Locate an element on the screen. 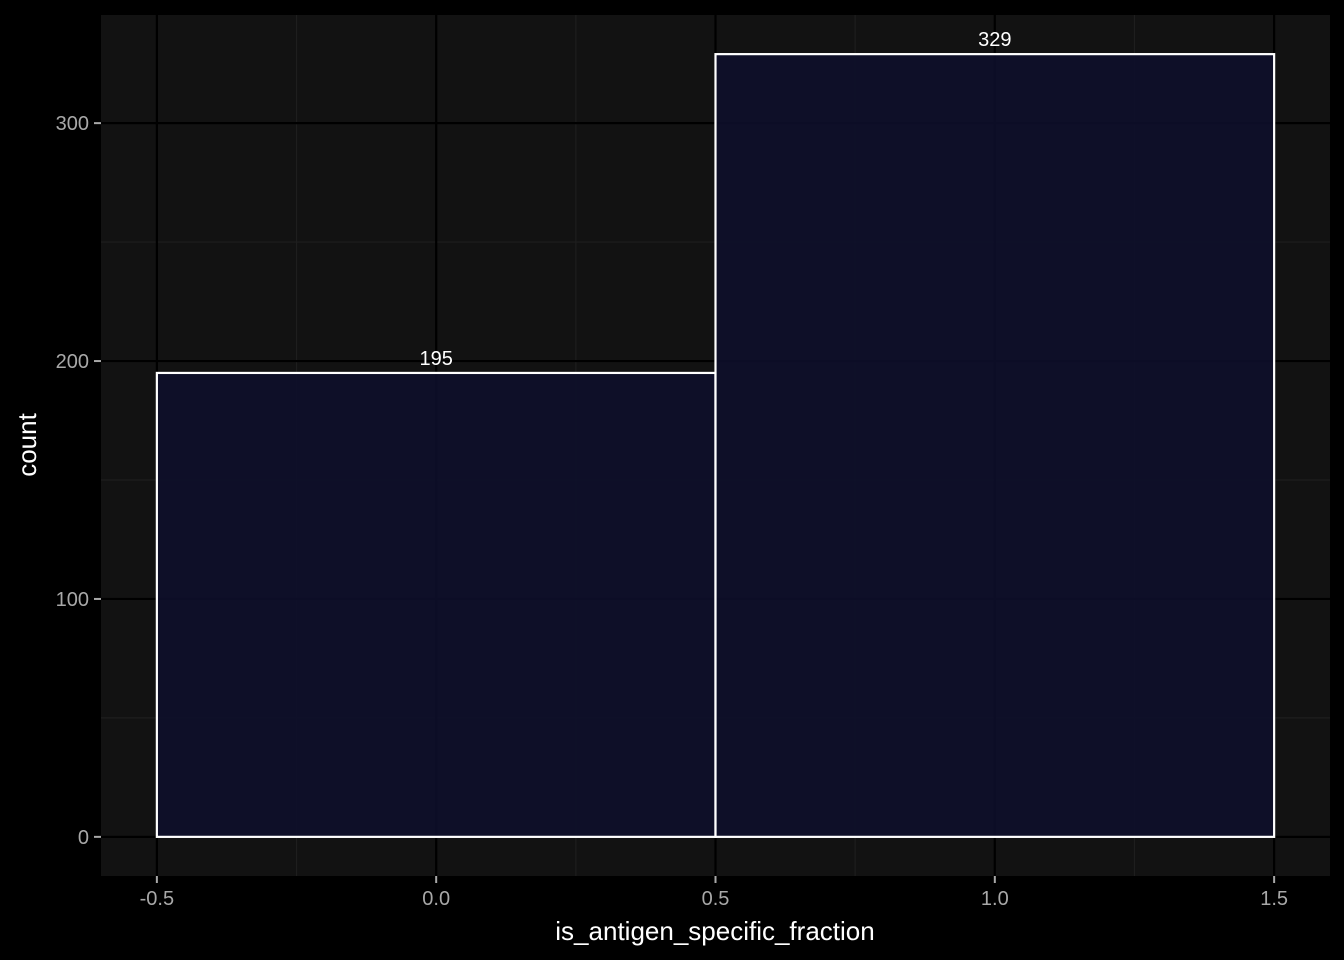 The height and width of the screenshot is (960, 1344). bar-value-label: 329 is located at coordinates (994, 40).